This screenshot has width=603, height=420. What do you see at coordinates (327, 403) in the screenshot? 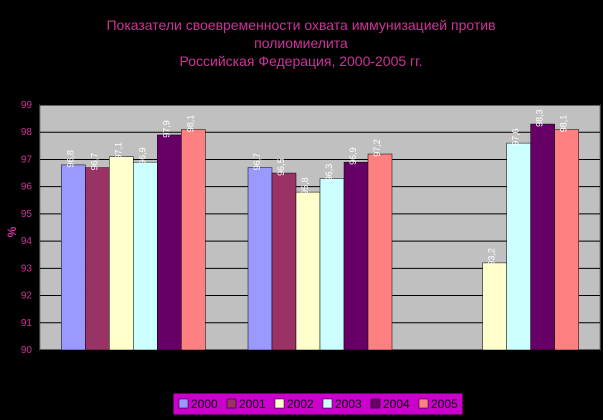
I see `legend-swatch-2003` at bounding box center [327, 403].